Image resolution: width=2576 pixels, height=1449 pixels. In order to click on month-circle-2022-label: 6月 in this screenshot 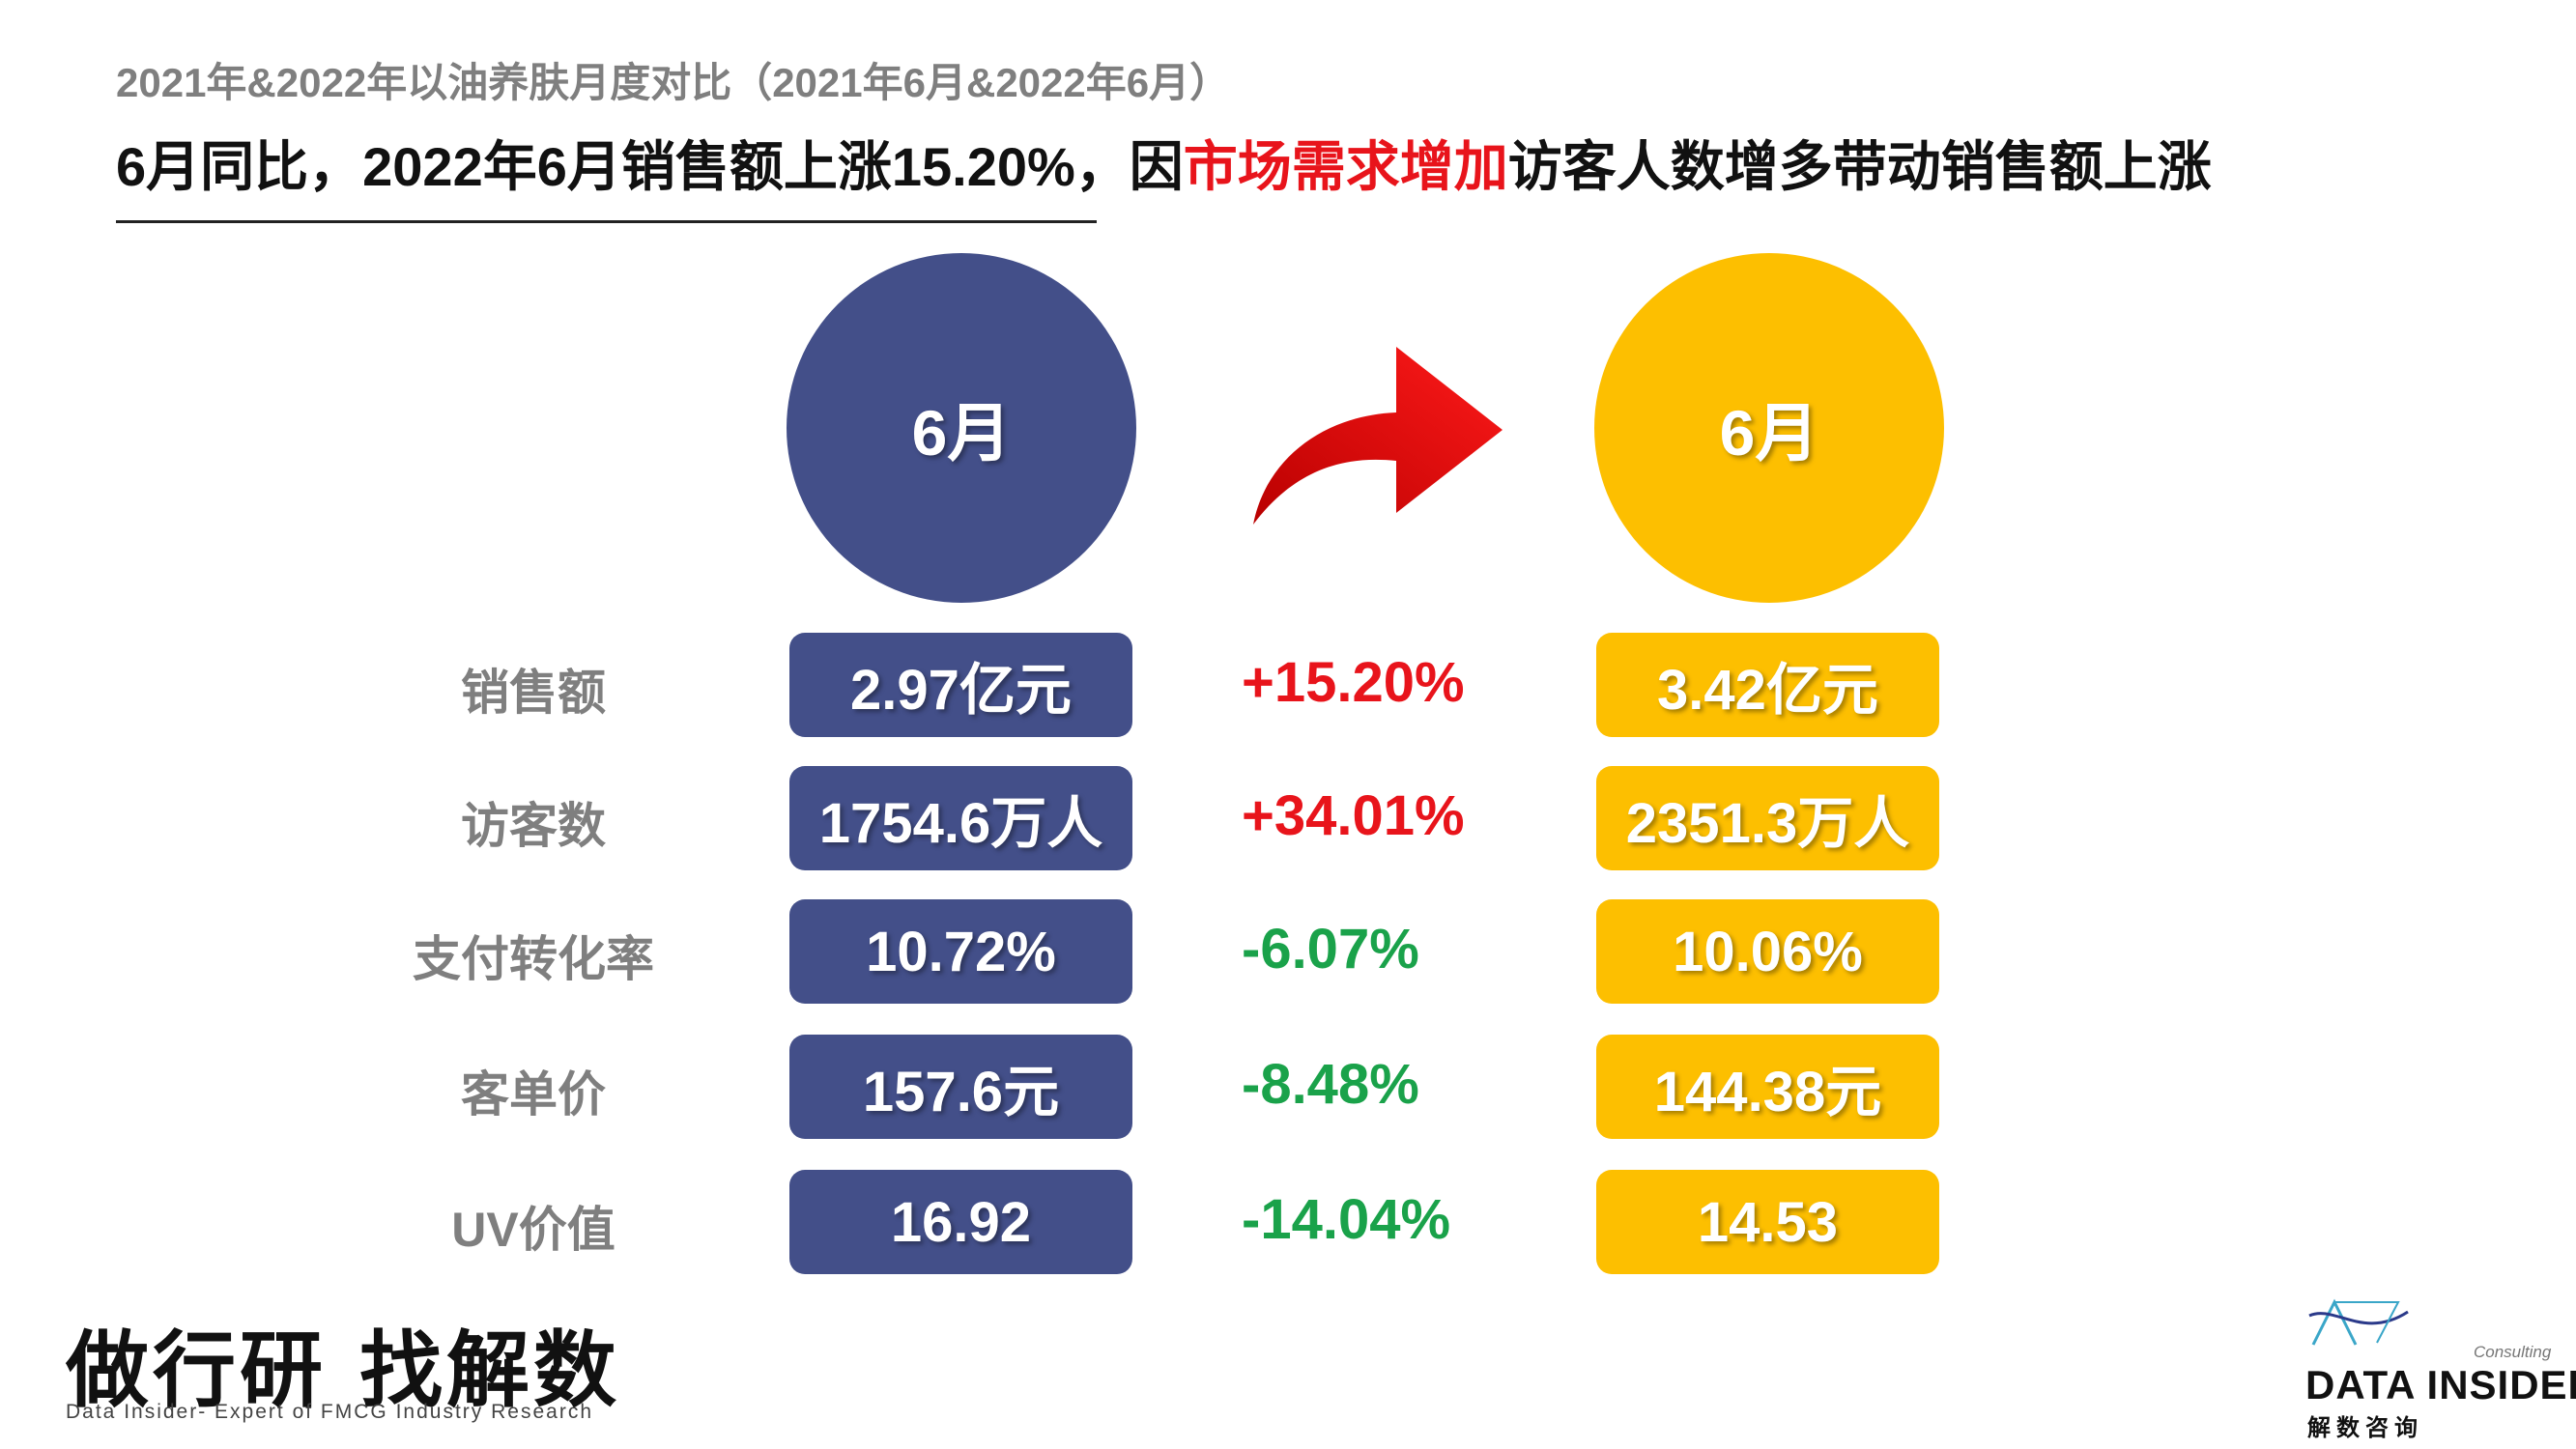, I will do `click(1769, 433)`.